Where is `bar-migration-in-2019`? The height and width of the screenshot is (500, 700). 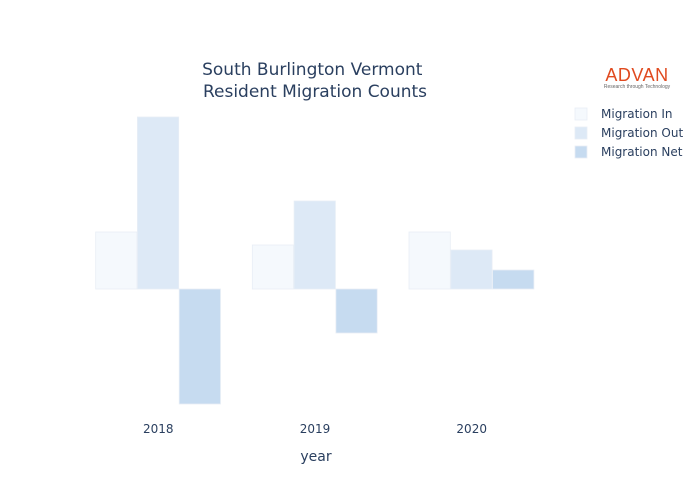 bar-migration-in-2019 is located at coordinates (273, 267).